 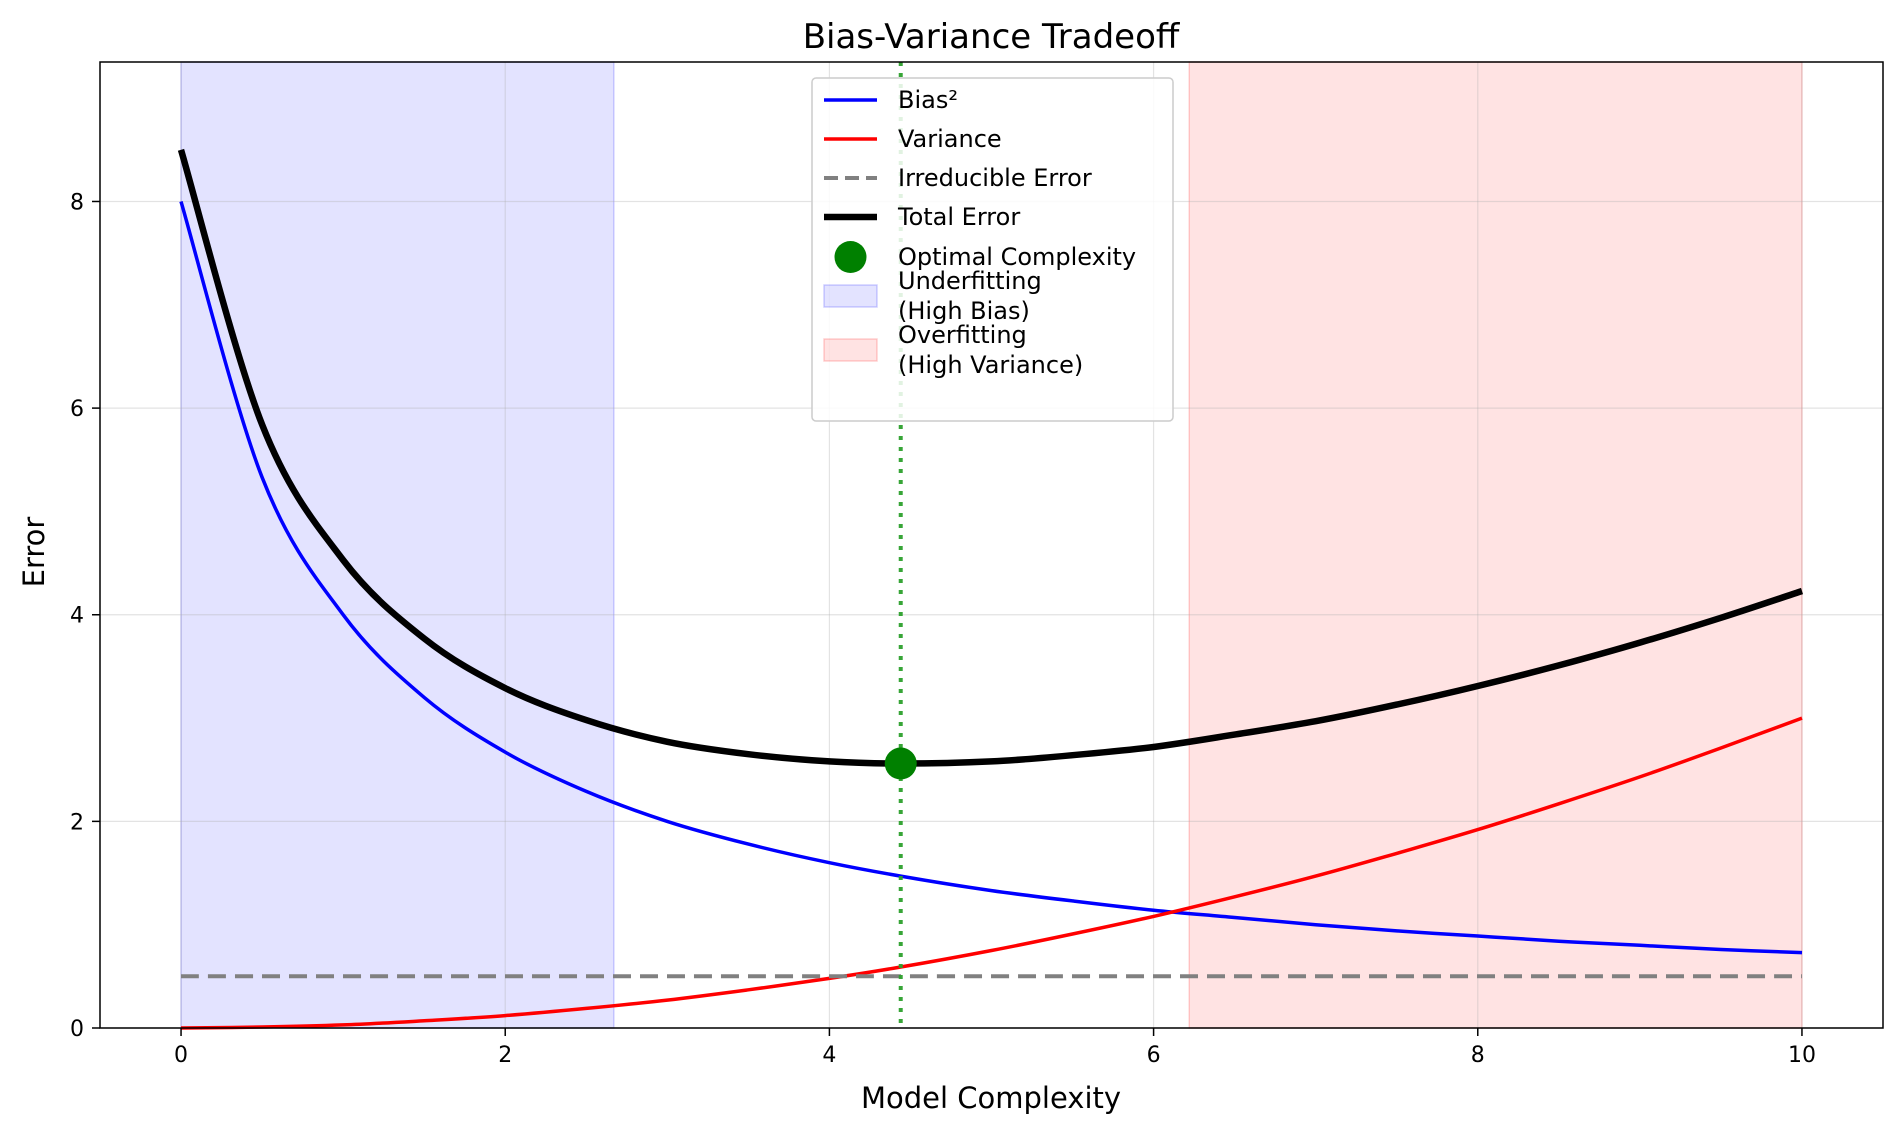 What do you see at coordinates (990, 350) in the screenshot?
I see `legend-label: Overfitting (High Variance)` at bounding box center [990, 350].